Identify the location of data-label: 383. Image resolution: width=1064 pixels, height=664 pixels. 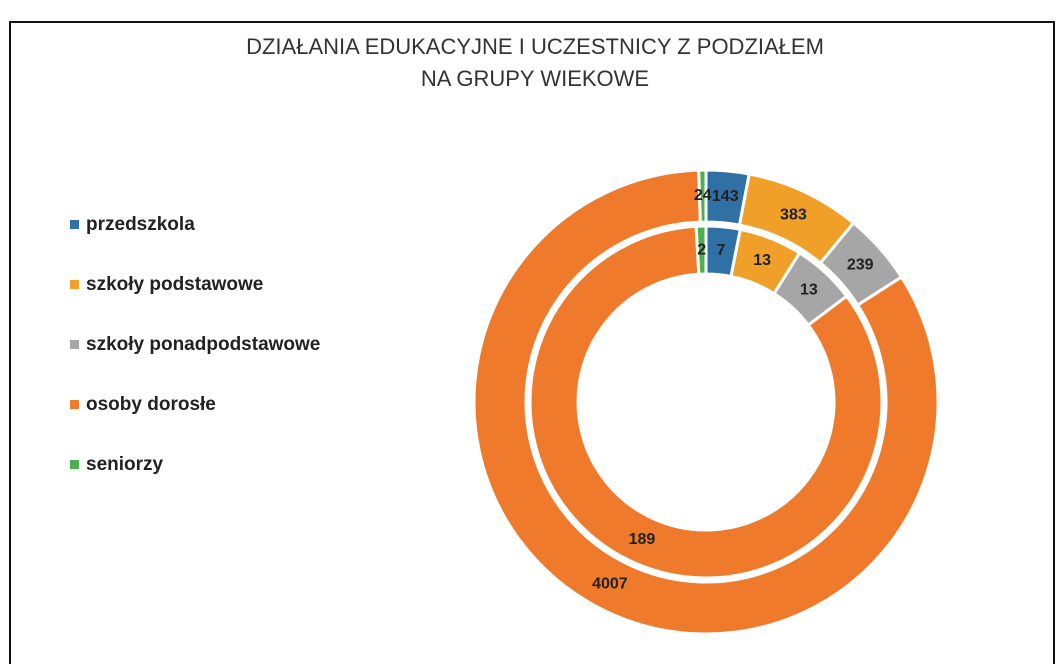
(793, 215).